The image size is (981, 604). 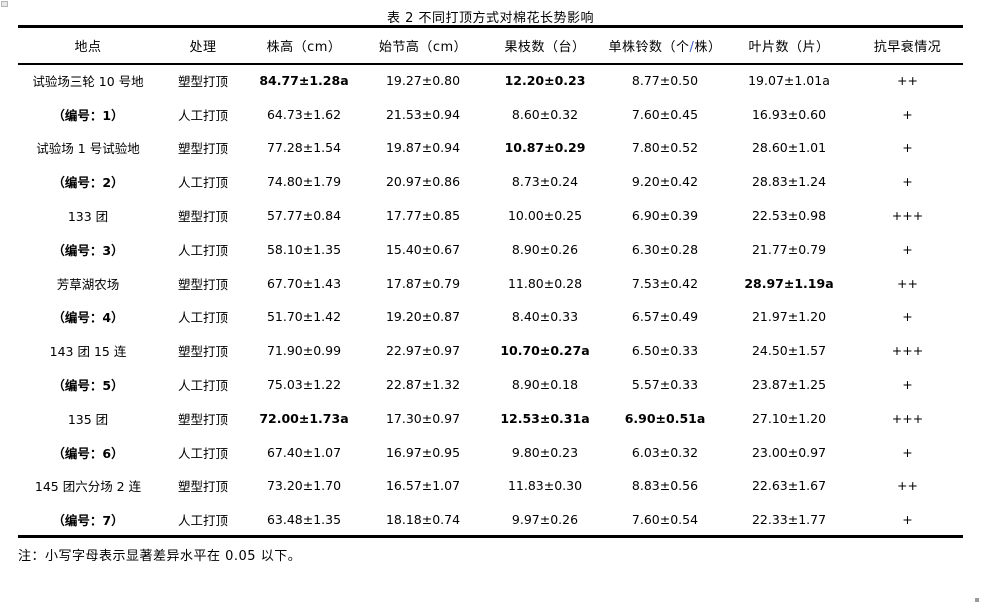 What do you see at coordinates (789, 45) in the screenshot?
I see `column-header-leaf-count: 叶片数（片）` at bounding box center [789, 45].